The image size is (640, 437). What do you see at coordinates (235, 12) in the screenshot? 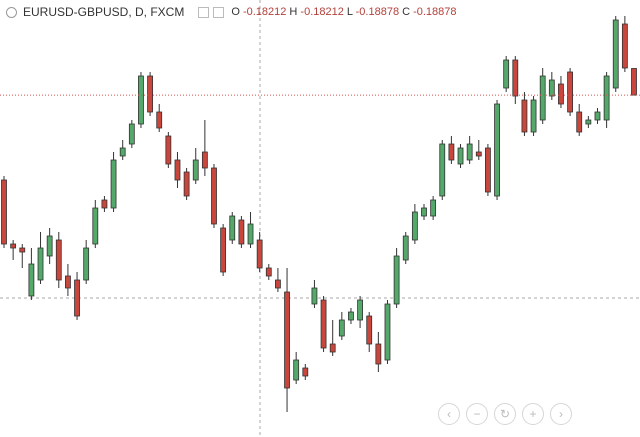
I see `ohlc-key: O` at bounding box center [235, 12].